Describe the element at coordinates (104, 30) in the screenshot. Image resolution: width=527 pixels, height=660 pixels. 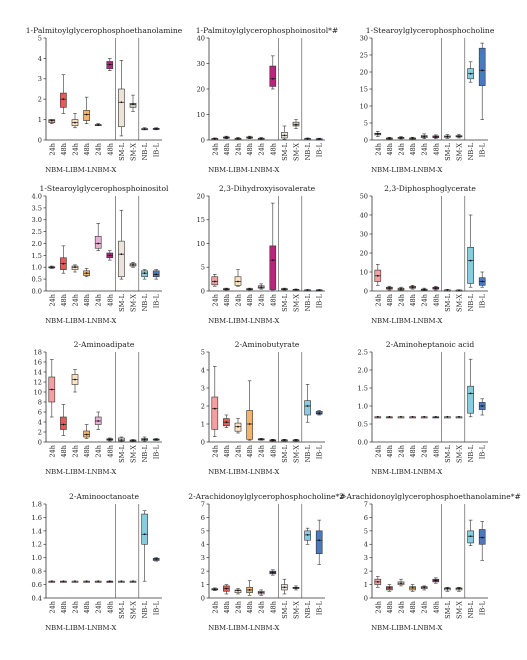
I see `chart-title: 1-Palmitoylglycerophosphoethanolamine` at that location.